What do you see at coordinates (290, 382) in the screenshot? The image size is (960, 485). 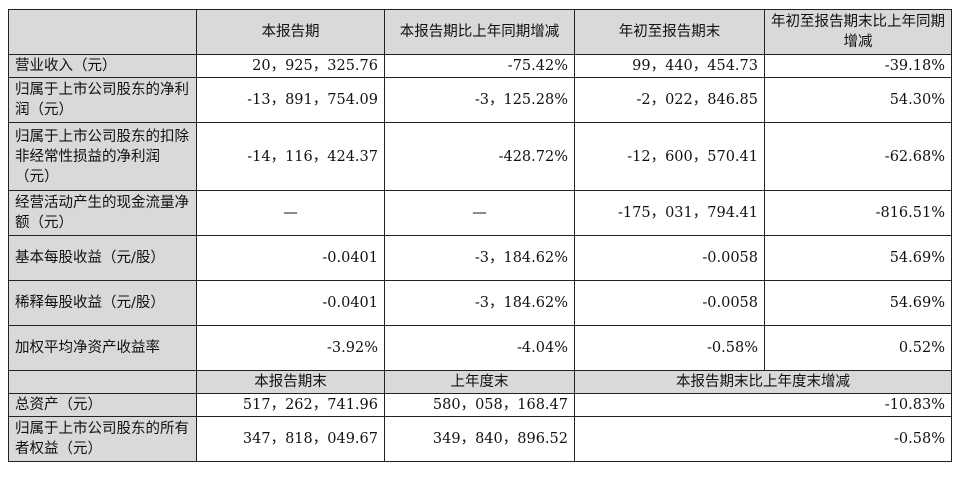 I see `header-period-end: 本报告期末` at bounding box center [290, 382].